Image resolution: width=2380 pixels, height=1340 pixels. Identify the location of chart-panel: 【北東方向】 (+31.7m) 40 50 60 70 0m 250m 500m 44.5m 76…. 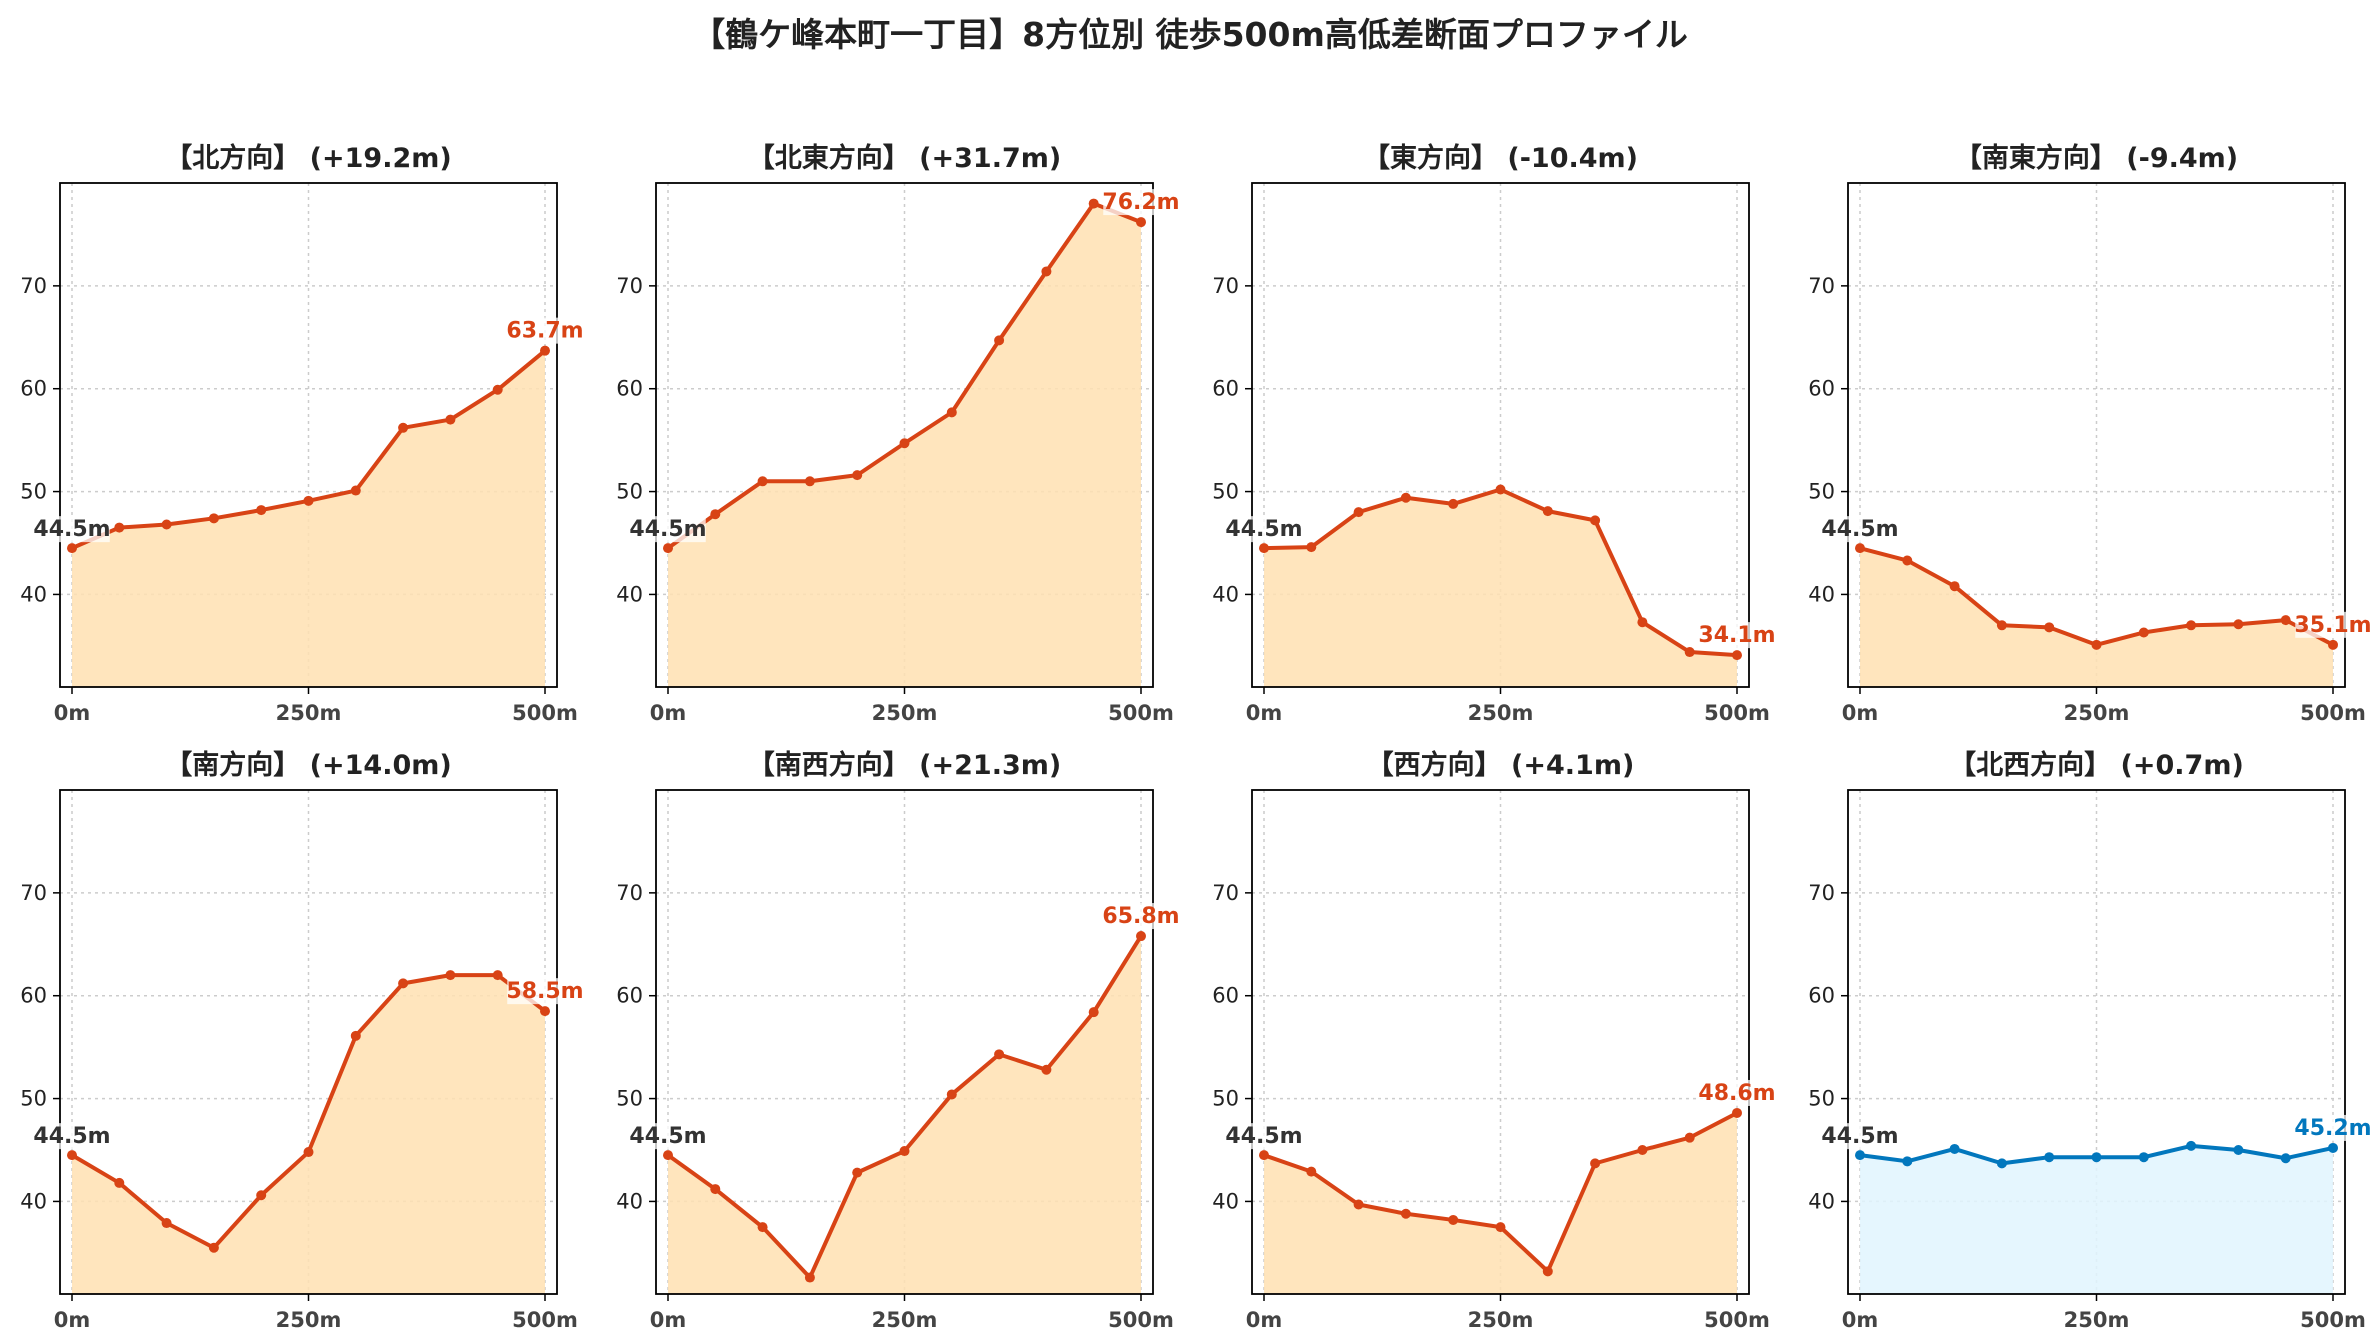
(897, 433).